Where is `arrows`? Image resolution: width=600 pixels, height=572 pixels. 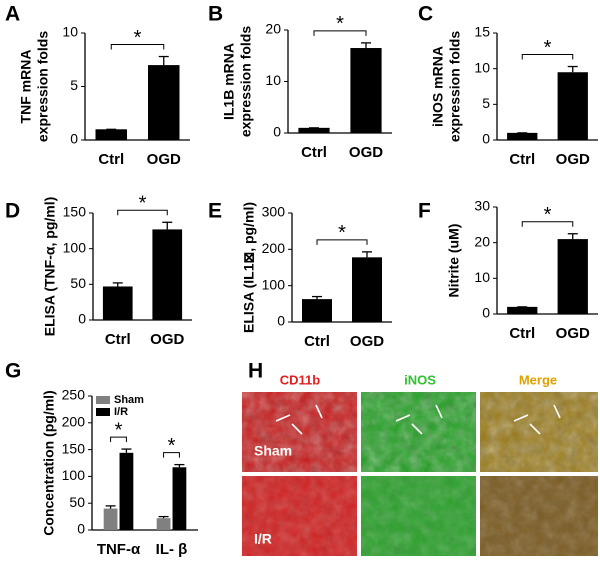 arrows is located at coordinates (418, 419).